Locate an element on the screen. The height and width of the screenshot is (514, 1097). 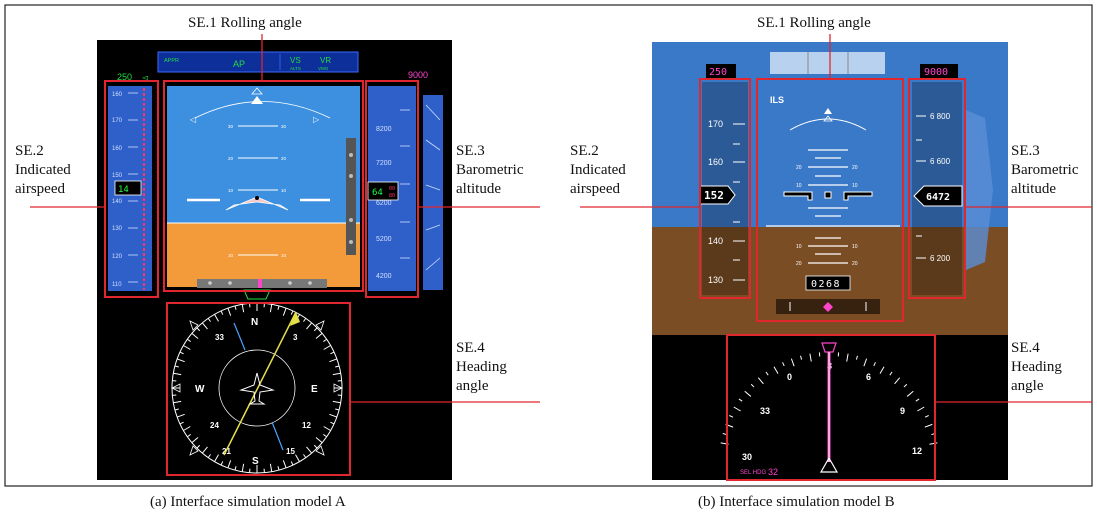
alt-current-b: 6472 is located at coordinates (938, 197).